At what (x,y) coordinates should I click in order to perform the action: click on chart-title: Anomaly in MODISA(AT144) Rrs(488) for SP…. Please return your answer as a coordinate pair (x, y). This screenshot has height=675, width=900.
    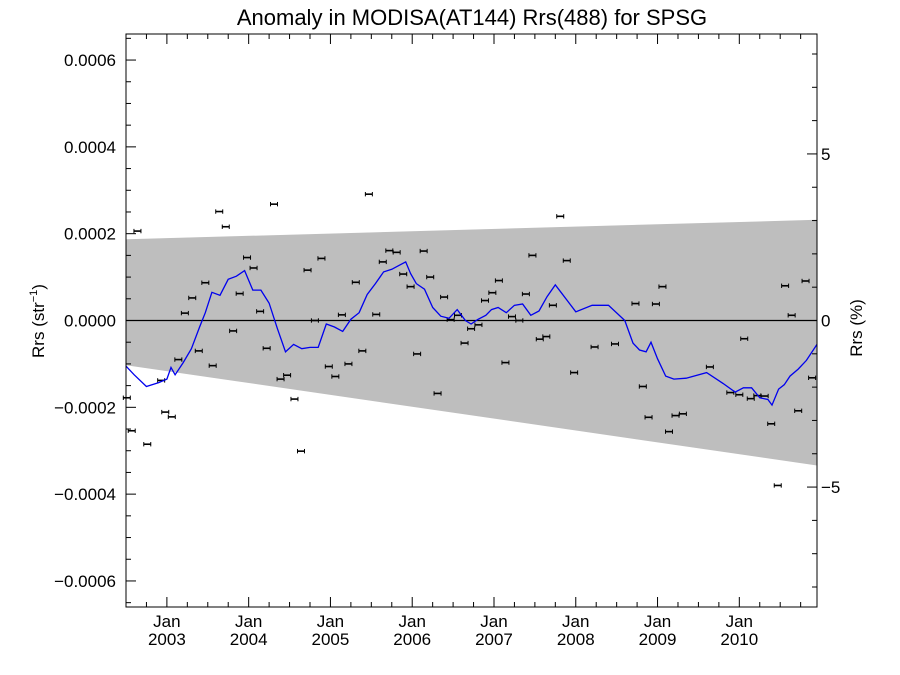
    Looking at the image, I should click on (472, 17).